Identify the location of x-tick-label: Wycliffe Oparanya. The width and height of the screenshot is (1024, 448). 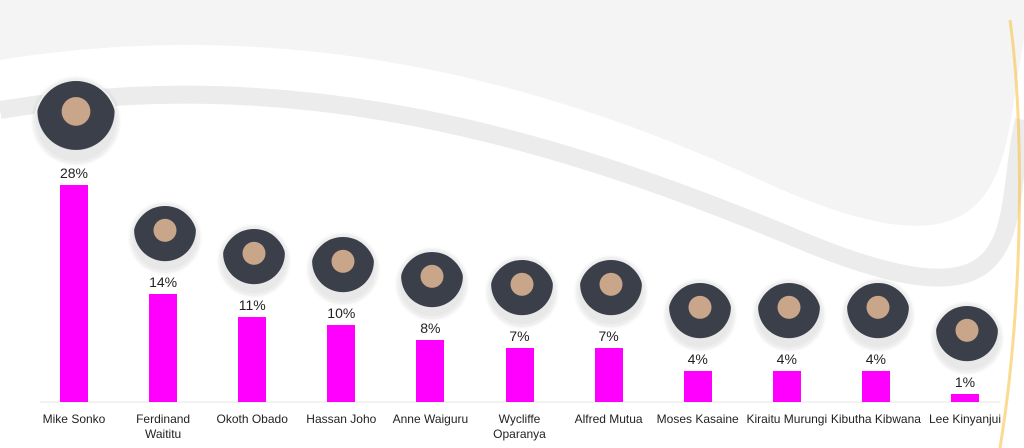
(519, 426).